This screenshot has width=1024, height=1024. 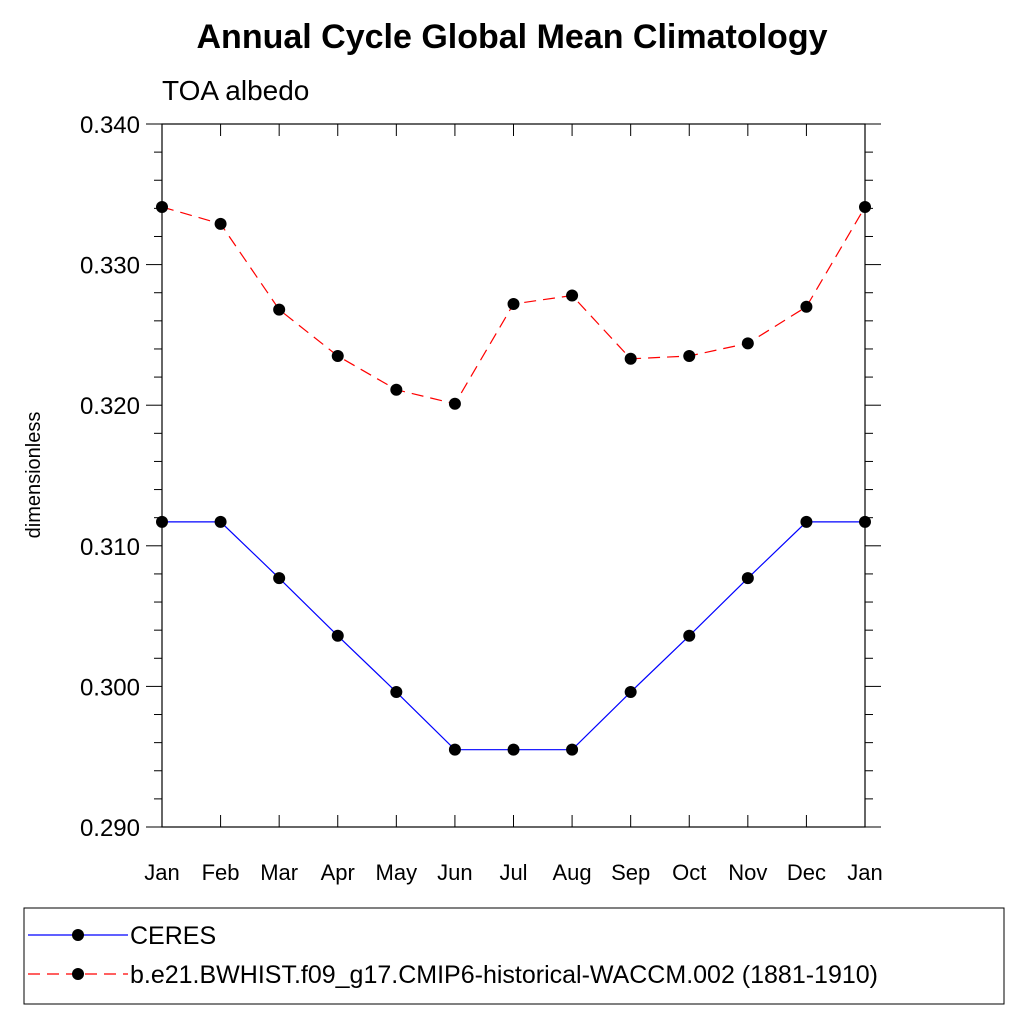 I want to click on x-tick-label: Oct, so click(x=689, y=872).